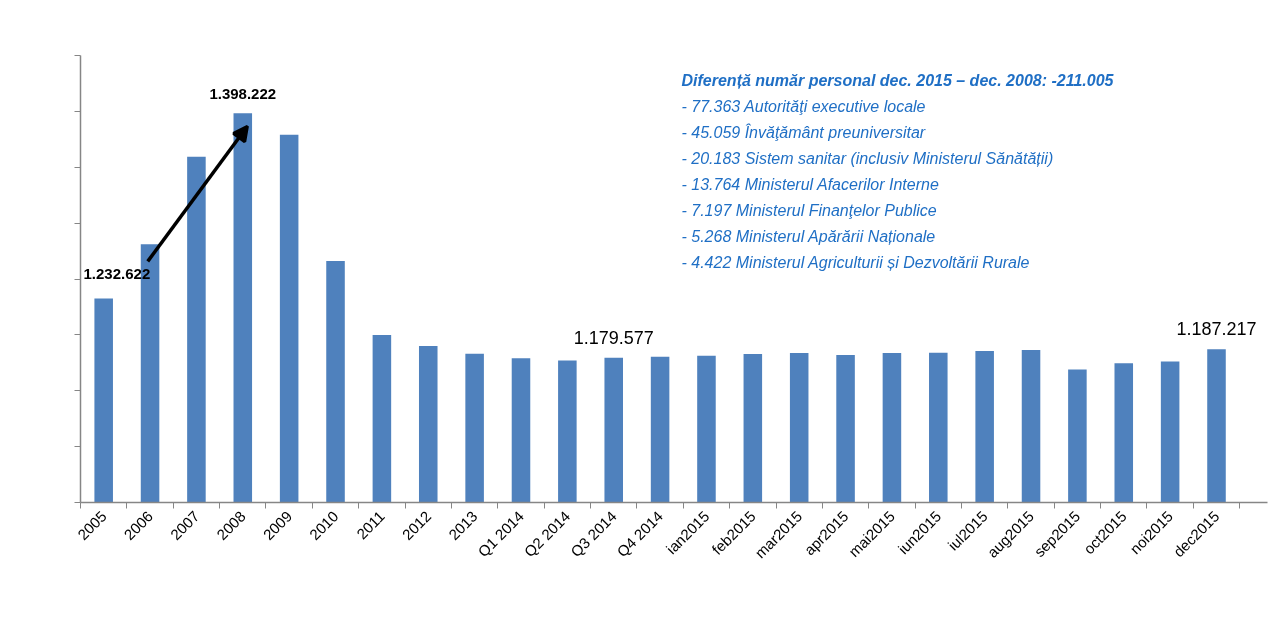 The image size is (1275, 623). Describe the element at coordinates (613, 337) in the screenshot. I see `data-label: 1.179.577` at that location.